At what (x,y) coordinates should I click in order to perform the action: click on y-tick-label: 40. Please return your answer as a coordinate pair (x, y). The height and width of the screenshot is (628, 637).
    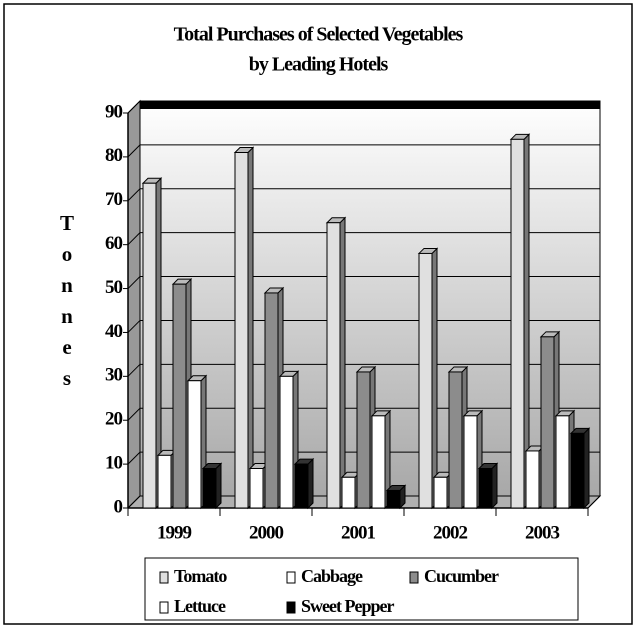
    Looking at the image, I should click on (114, 331).